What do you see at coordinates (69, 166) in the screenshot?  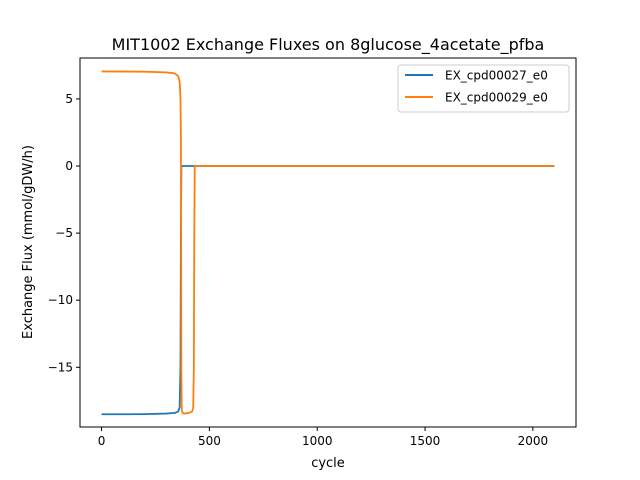 I see `y-tick-label: 0` at bounding box center [69, 166].